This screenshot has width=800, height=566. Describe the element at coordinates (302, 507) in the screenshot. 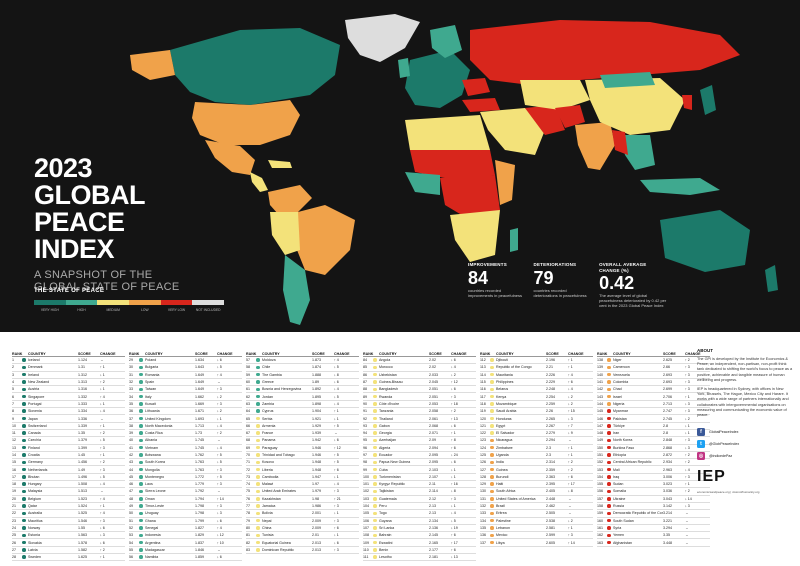

I see `table-row: 77 Jamaica 1.986 ↑ 3` at that location.